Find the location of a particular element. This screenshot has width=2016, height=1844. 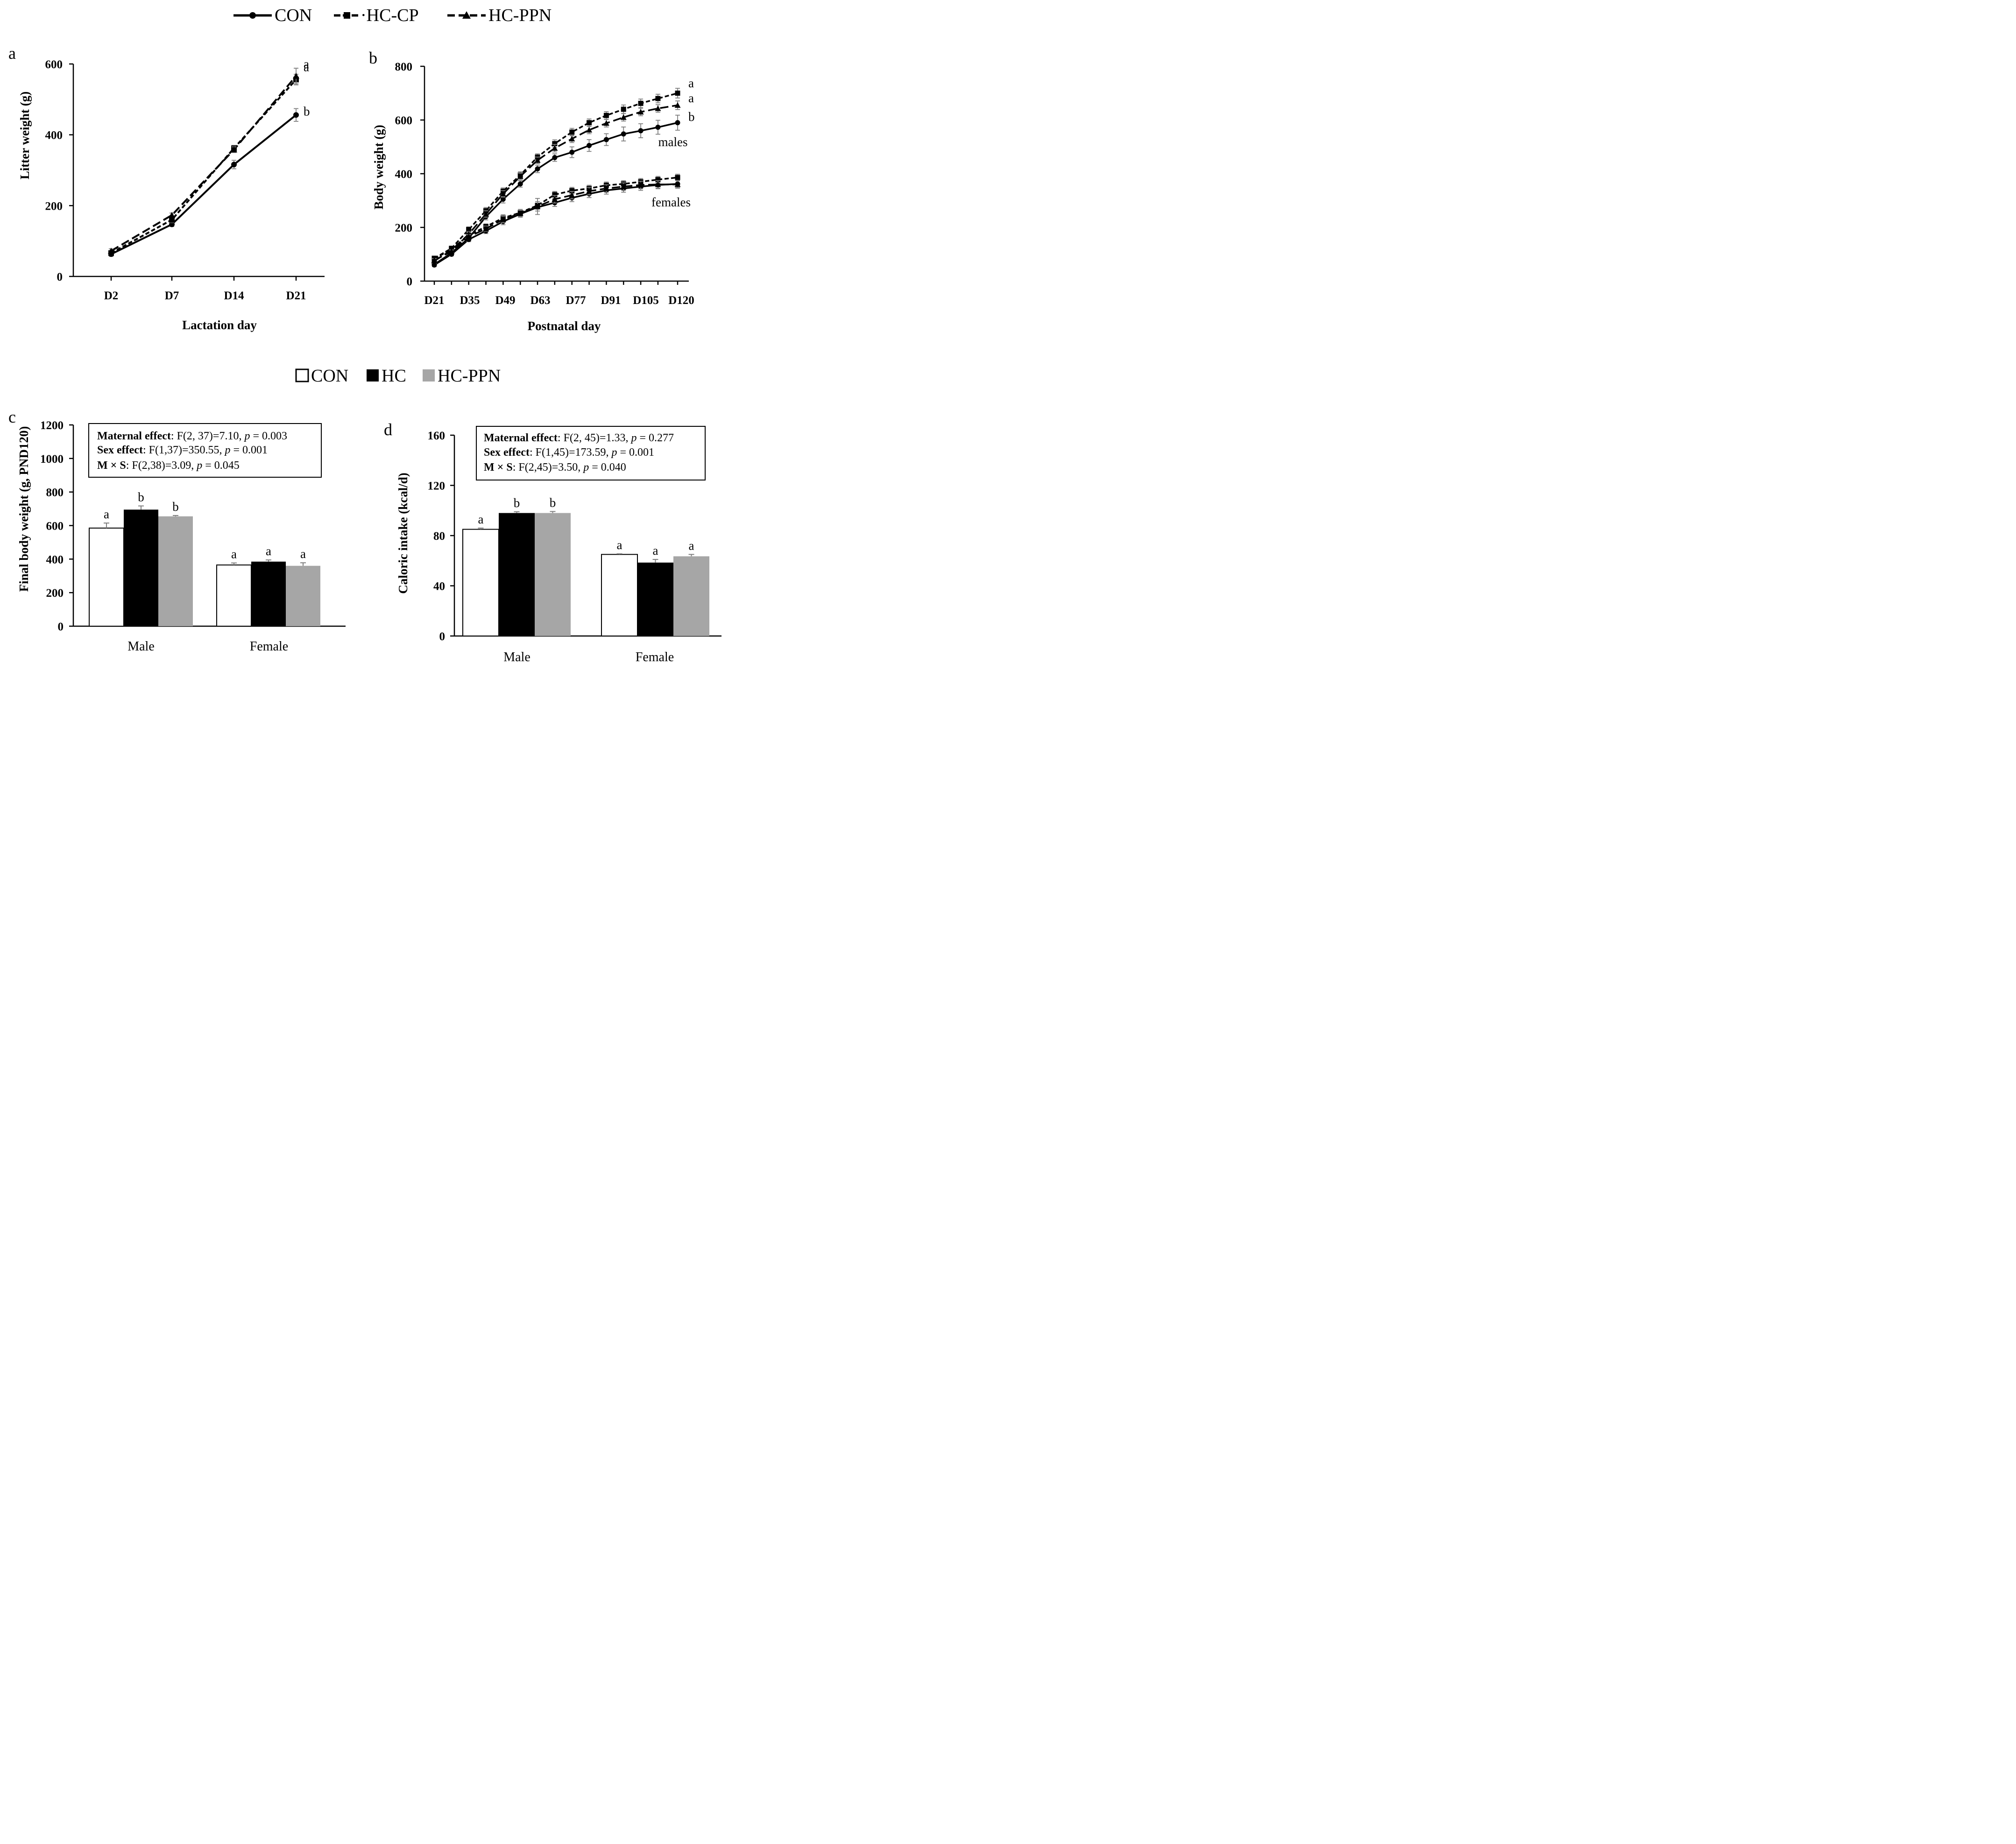

y-tick-label-a: 0 is located at coordinates (60, 277).